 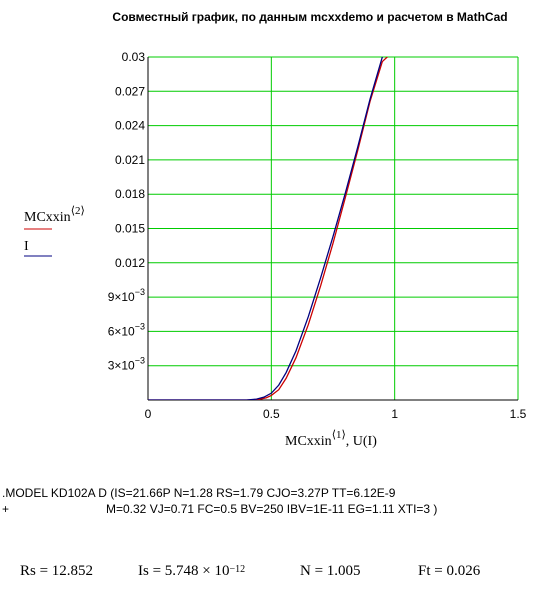 What do you see at coordinates (394, 414) in the screenshot?
I see `x-tick-label-2: 1` at bounding box center [394, 414].